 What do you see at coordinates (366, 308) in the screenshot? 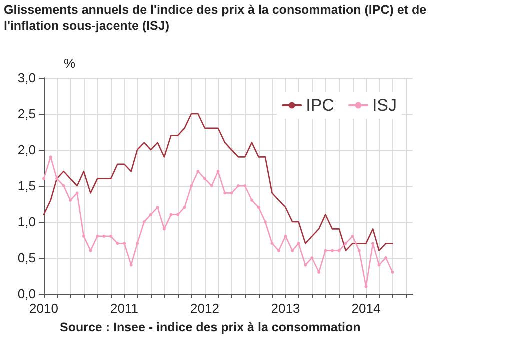
I see `x-tick-label: 2014` at bounding box center [366, 308].